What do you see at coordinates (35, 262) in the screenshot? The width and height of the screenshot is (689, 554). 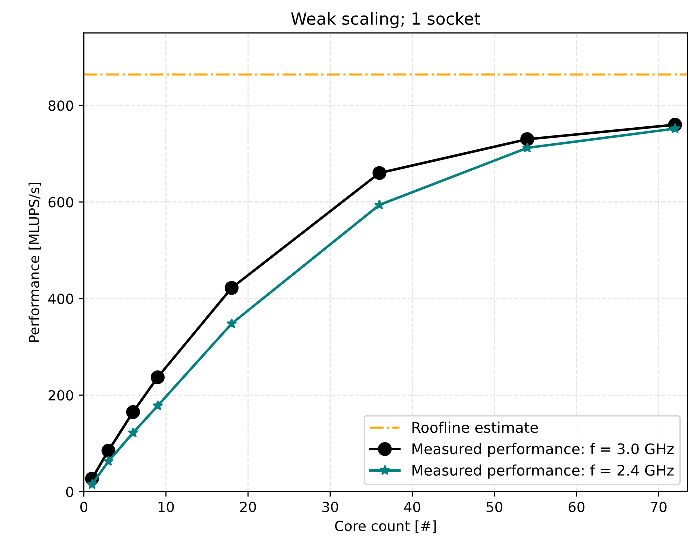 I see `y-axis-title: Performance [MLUPS/s]` at bounding box center [35, 262].